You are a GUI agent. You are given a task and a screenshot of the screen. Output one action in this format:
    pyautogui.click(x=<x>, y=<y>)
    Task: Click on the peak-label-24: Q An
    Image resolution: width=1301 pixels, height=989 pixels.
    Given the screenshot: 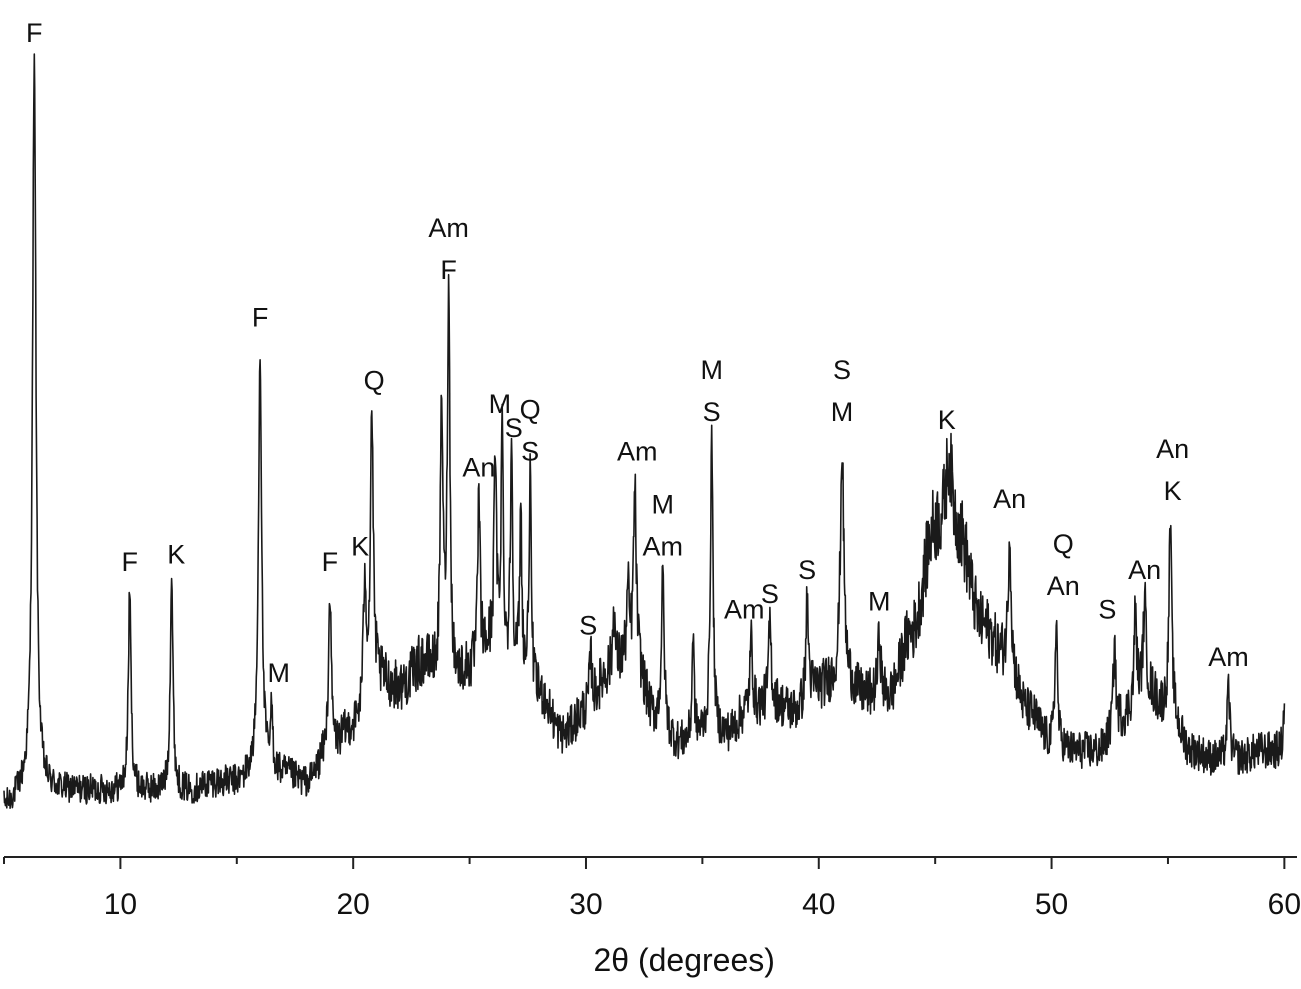 What is the action you would take?
    pyautogui.click(x=1063, y=565)
    